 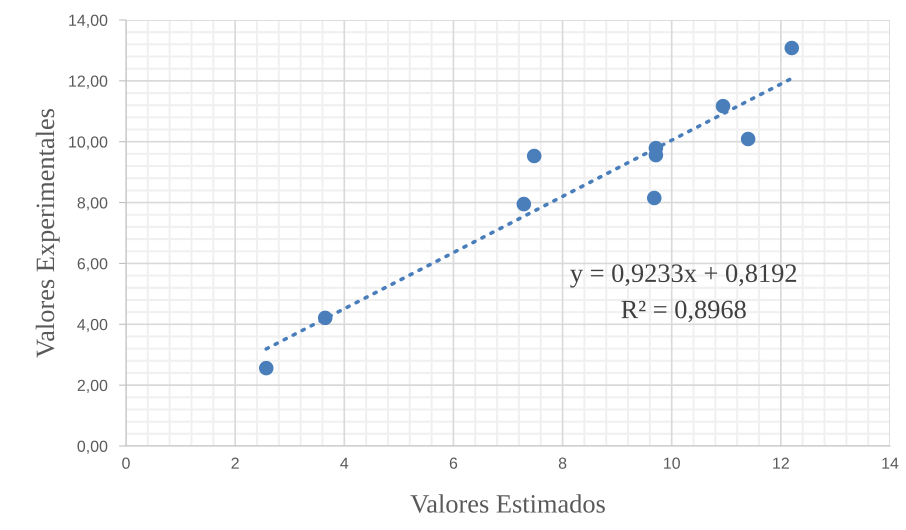 I want to click on x-tick-label: 0, so click(x=126, y=463).